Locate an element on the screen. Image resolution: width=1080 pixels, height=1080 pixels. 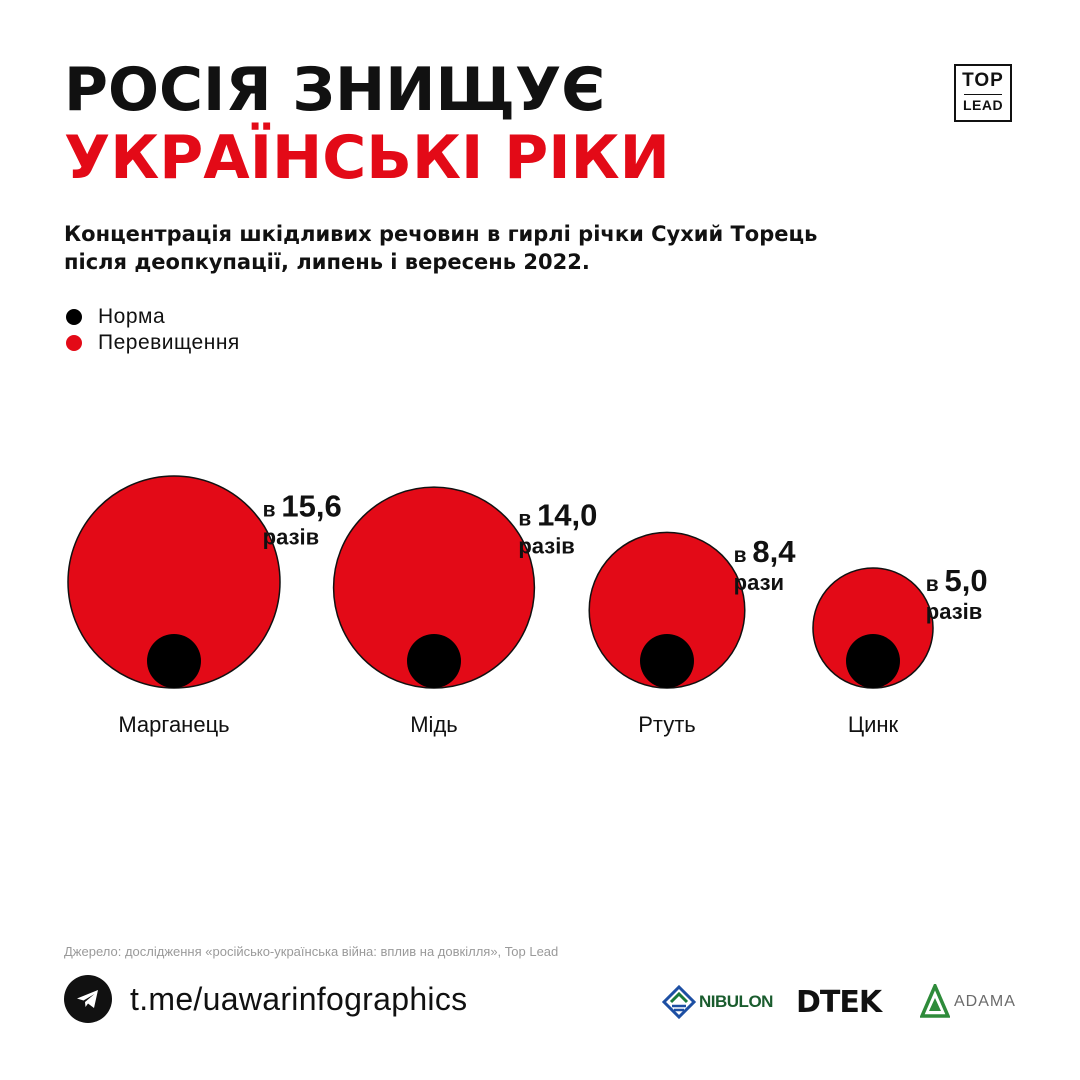
title-line-2: УКРАЇНСЬКІ РІКИ is located at coordinates (367, 158).